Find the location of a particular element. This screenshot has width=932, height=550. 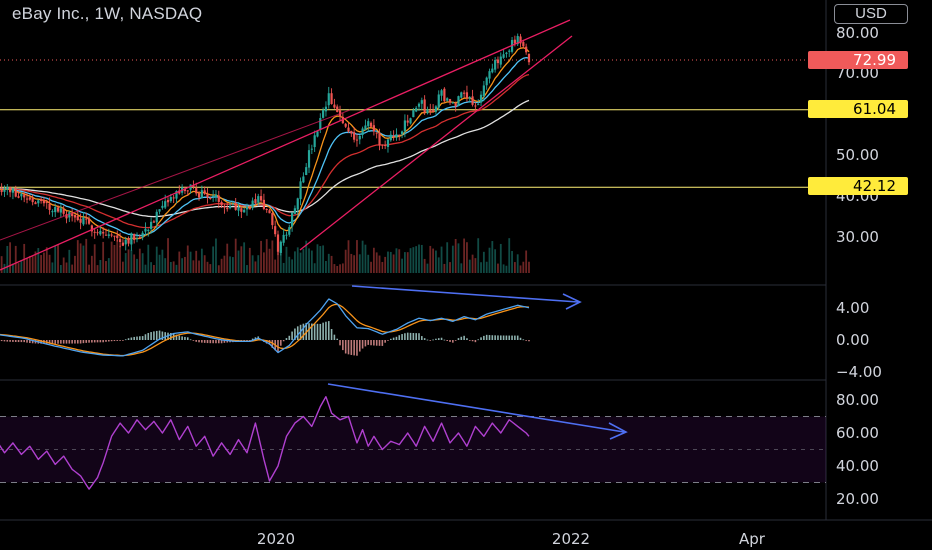

channel-lower-line is located at coordinates (436, 143).